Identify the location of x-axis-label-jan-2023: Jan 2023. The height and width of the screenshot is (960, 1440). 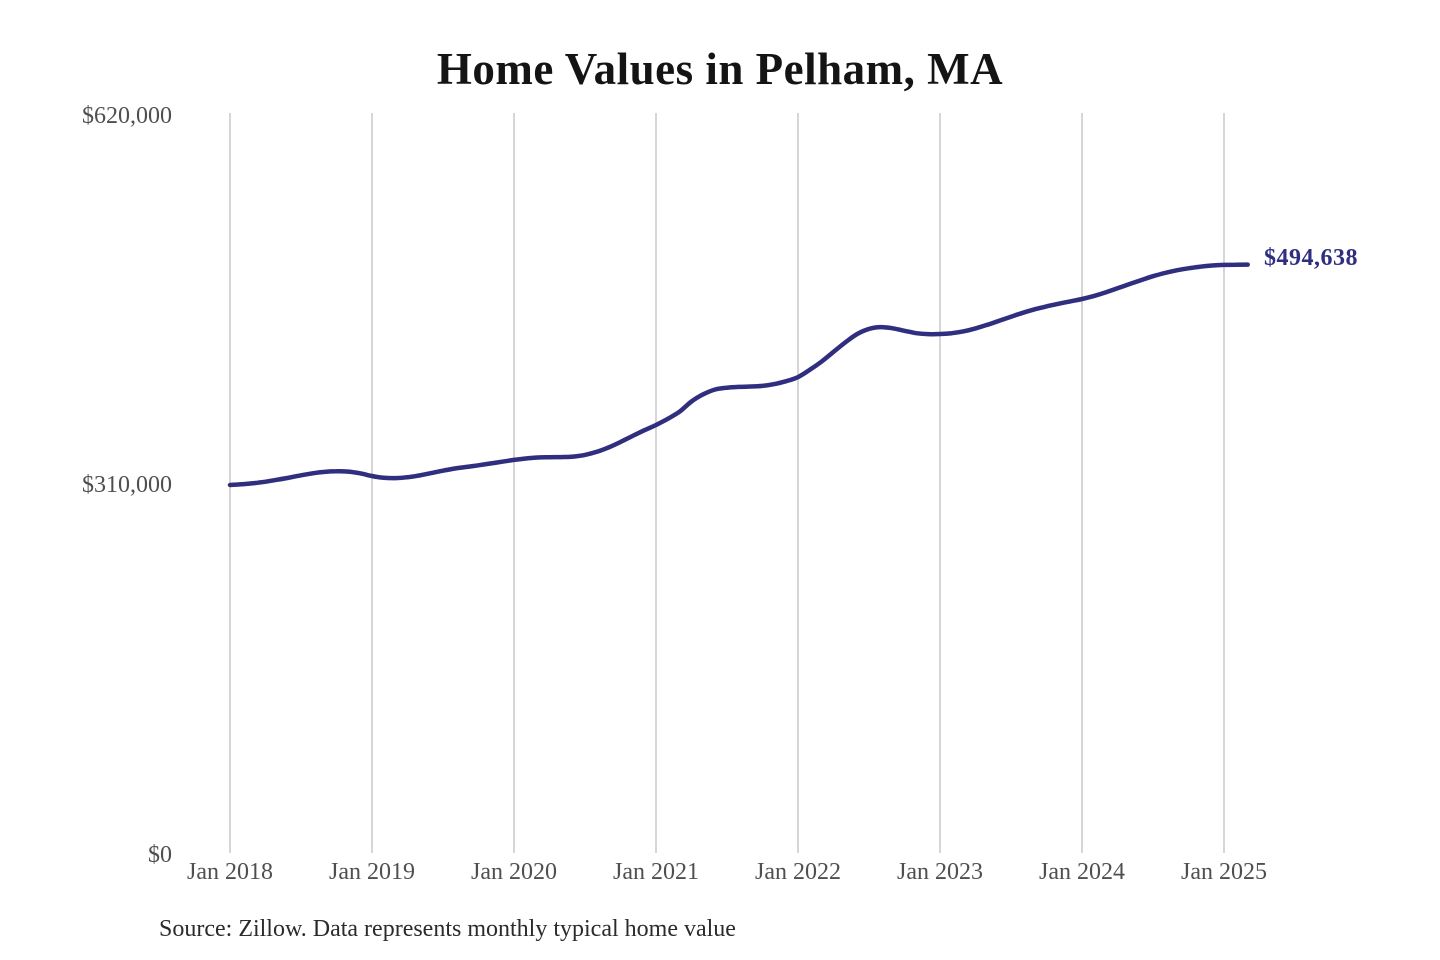
(940, 872).